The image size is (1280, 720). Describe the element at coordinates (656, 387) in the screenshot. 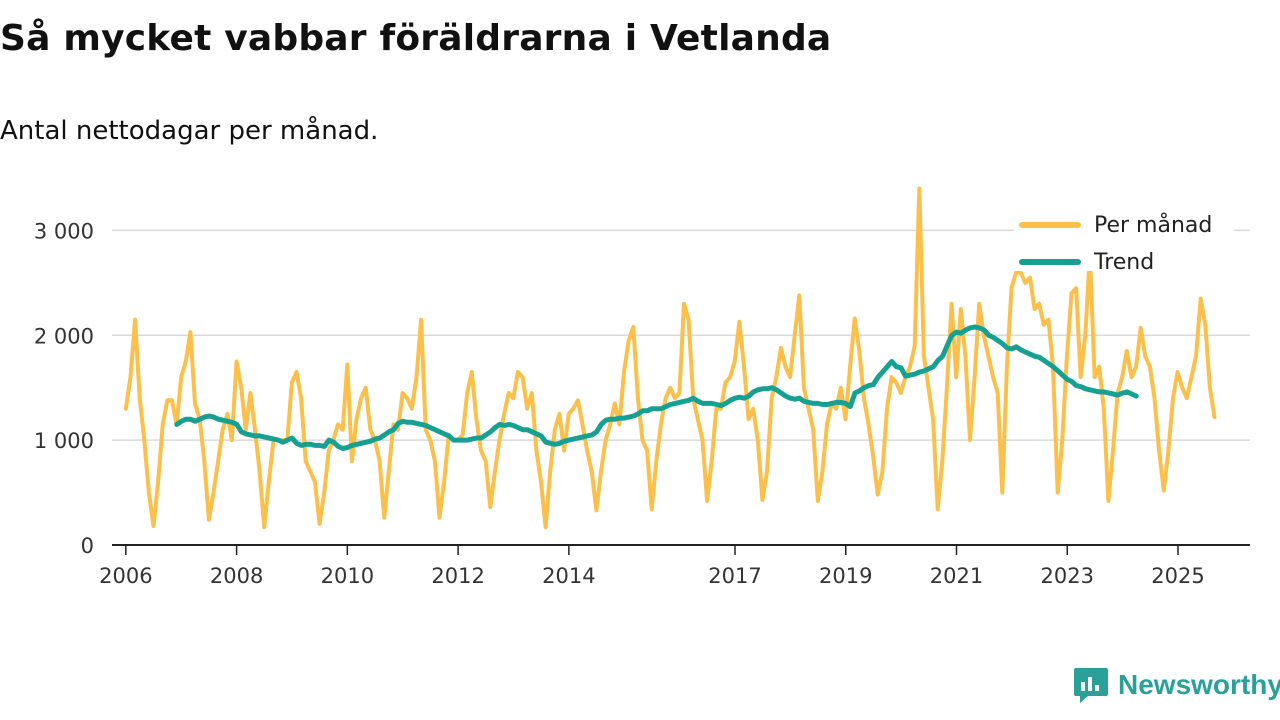

I see `series-line-trend` at that location.